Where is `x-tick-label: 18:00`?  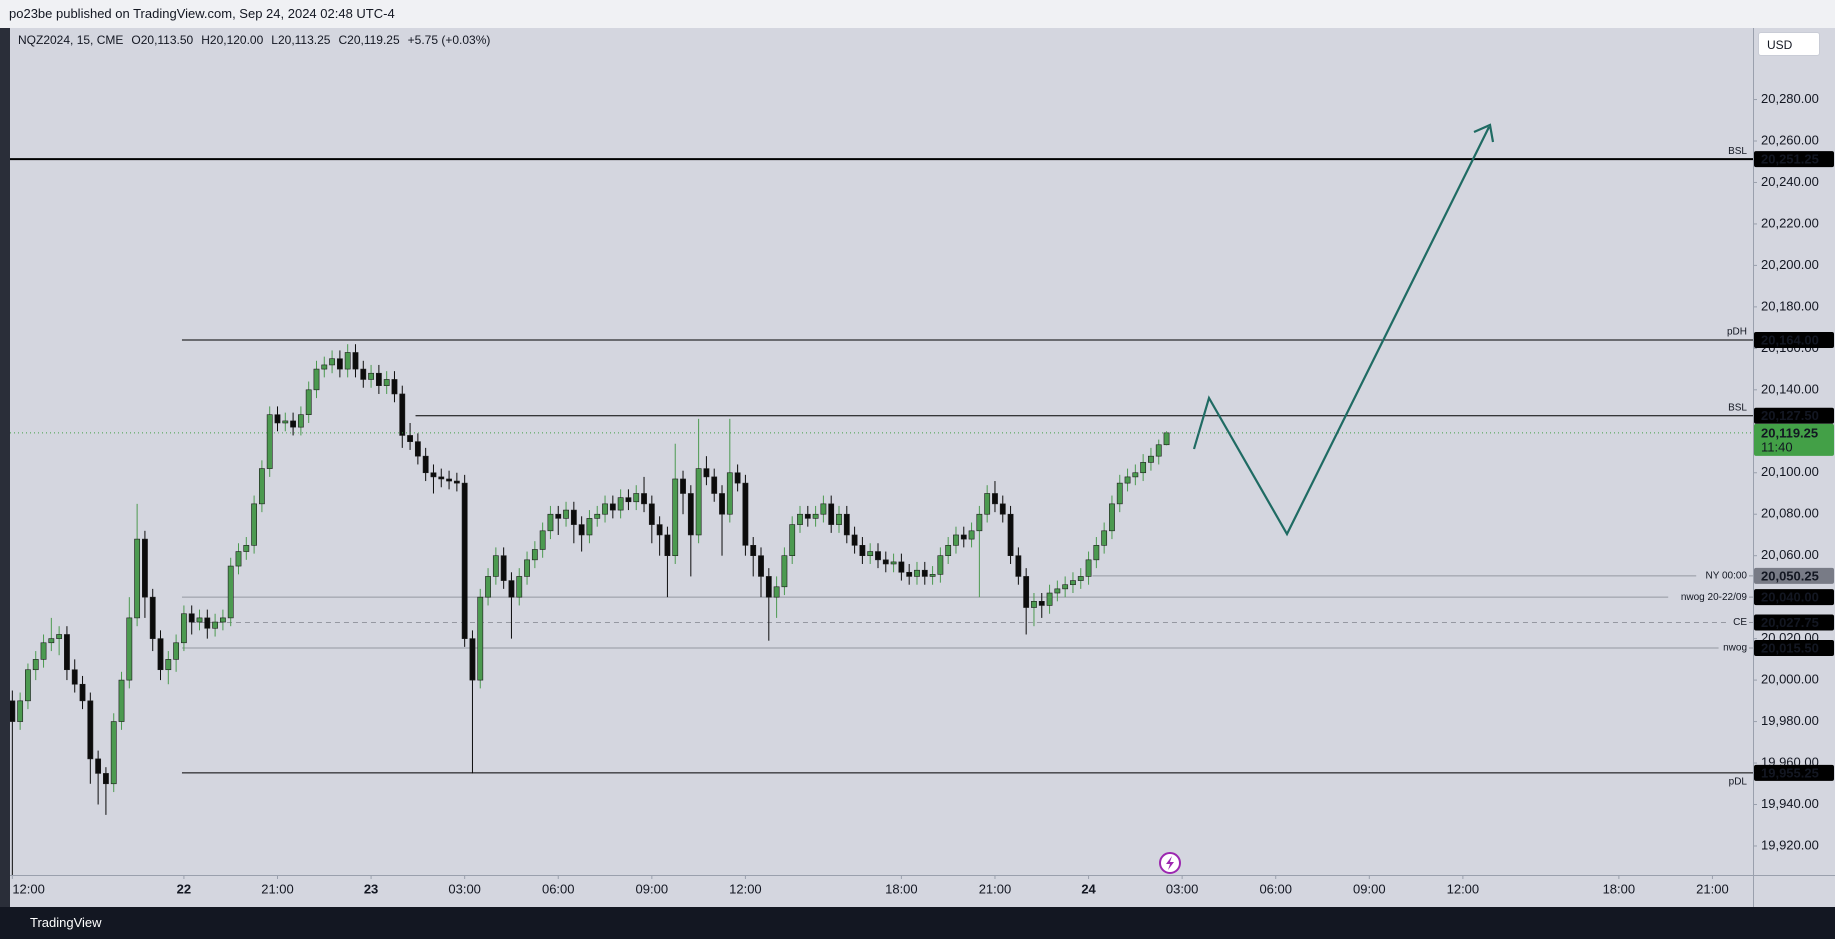
x-tick-label: 18:00 is located at coordinates (1619, 888).